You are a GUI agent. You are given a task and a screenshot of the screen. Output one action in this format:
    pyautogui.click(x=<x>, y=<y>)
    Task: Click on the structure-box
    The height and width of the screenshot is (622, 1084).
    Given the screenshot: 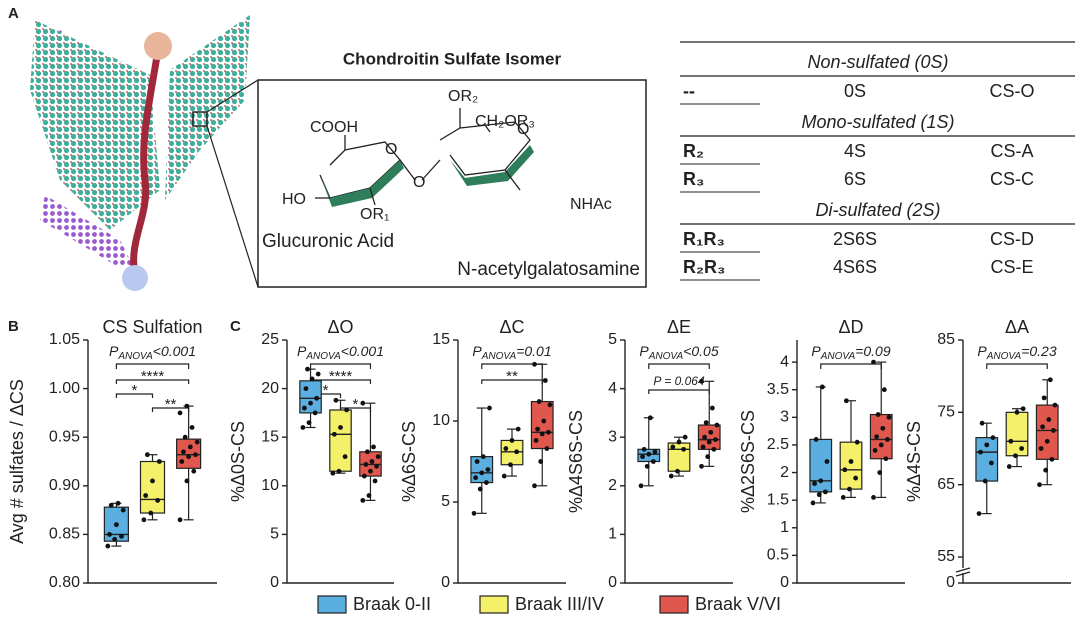 What is the action you would take?
    pyautogui.click(x=452, y=183)
    